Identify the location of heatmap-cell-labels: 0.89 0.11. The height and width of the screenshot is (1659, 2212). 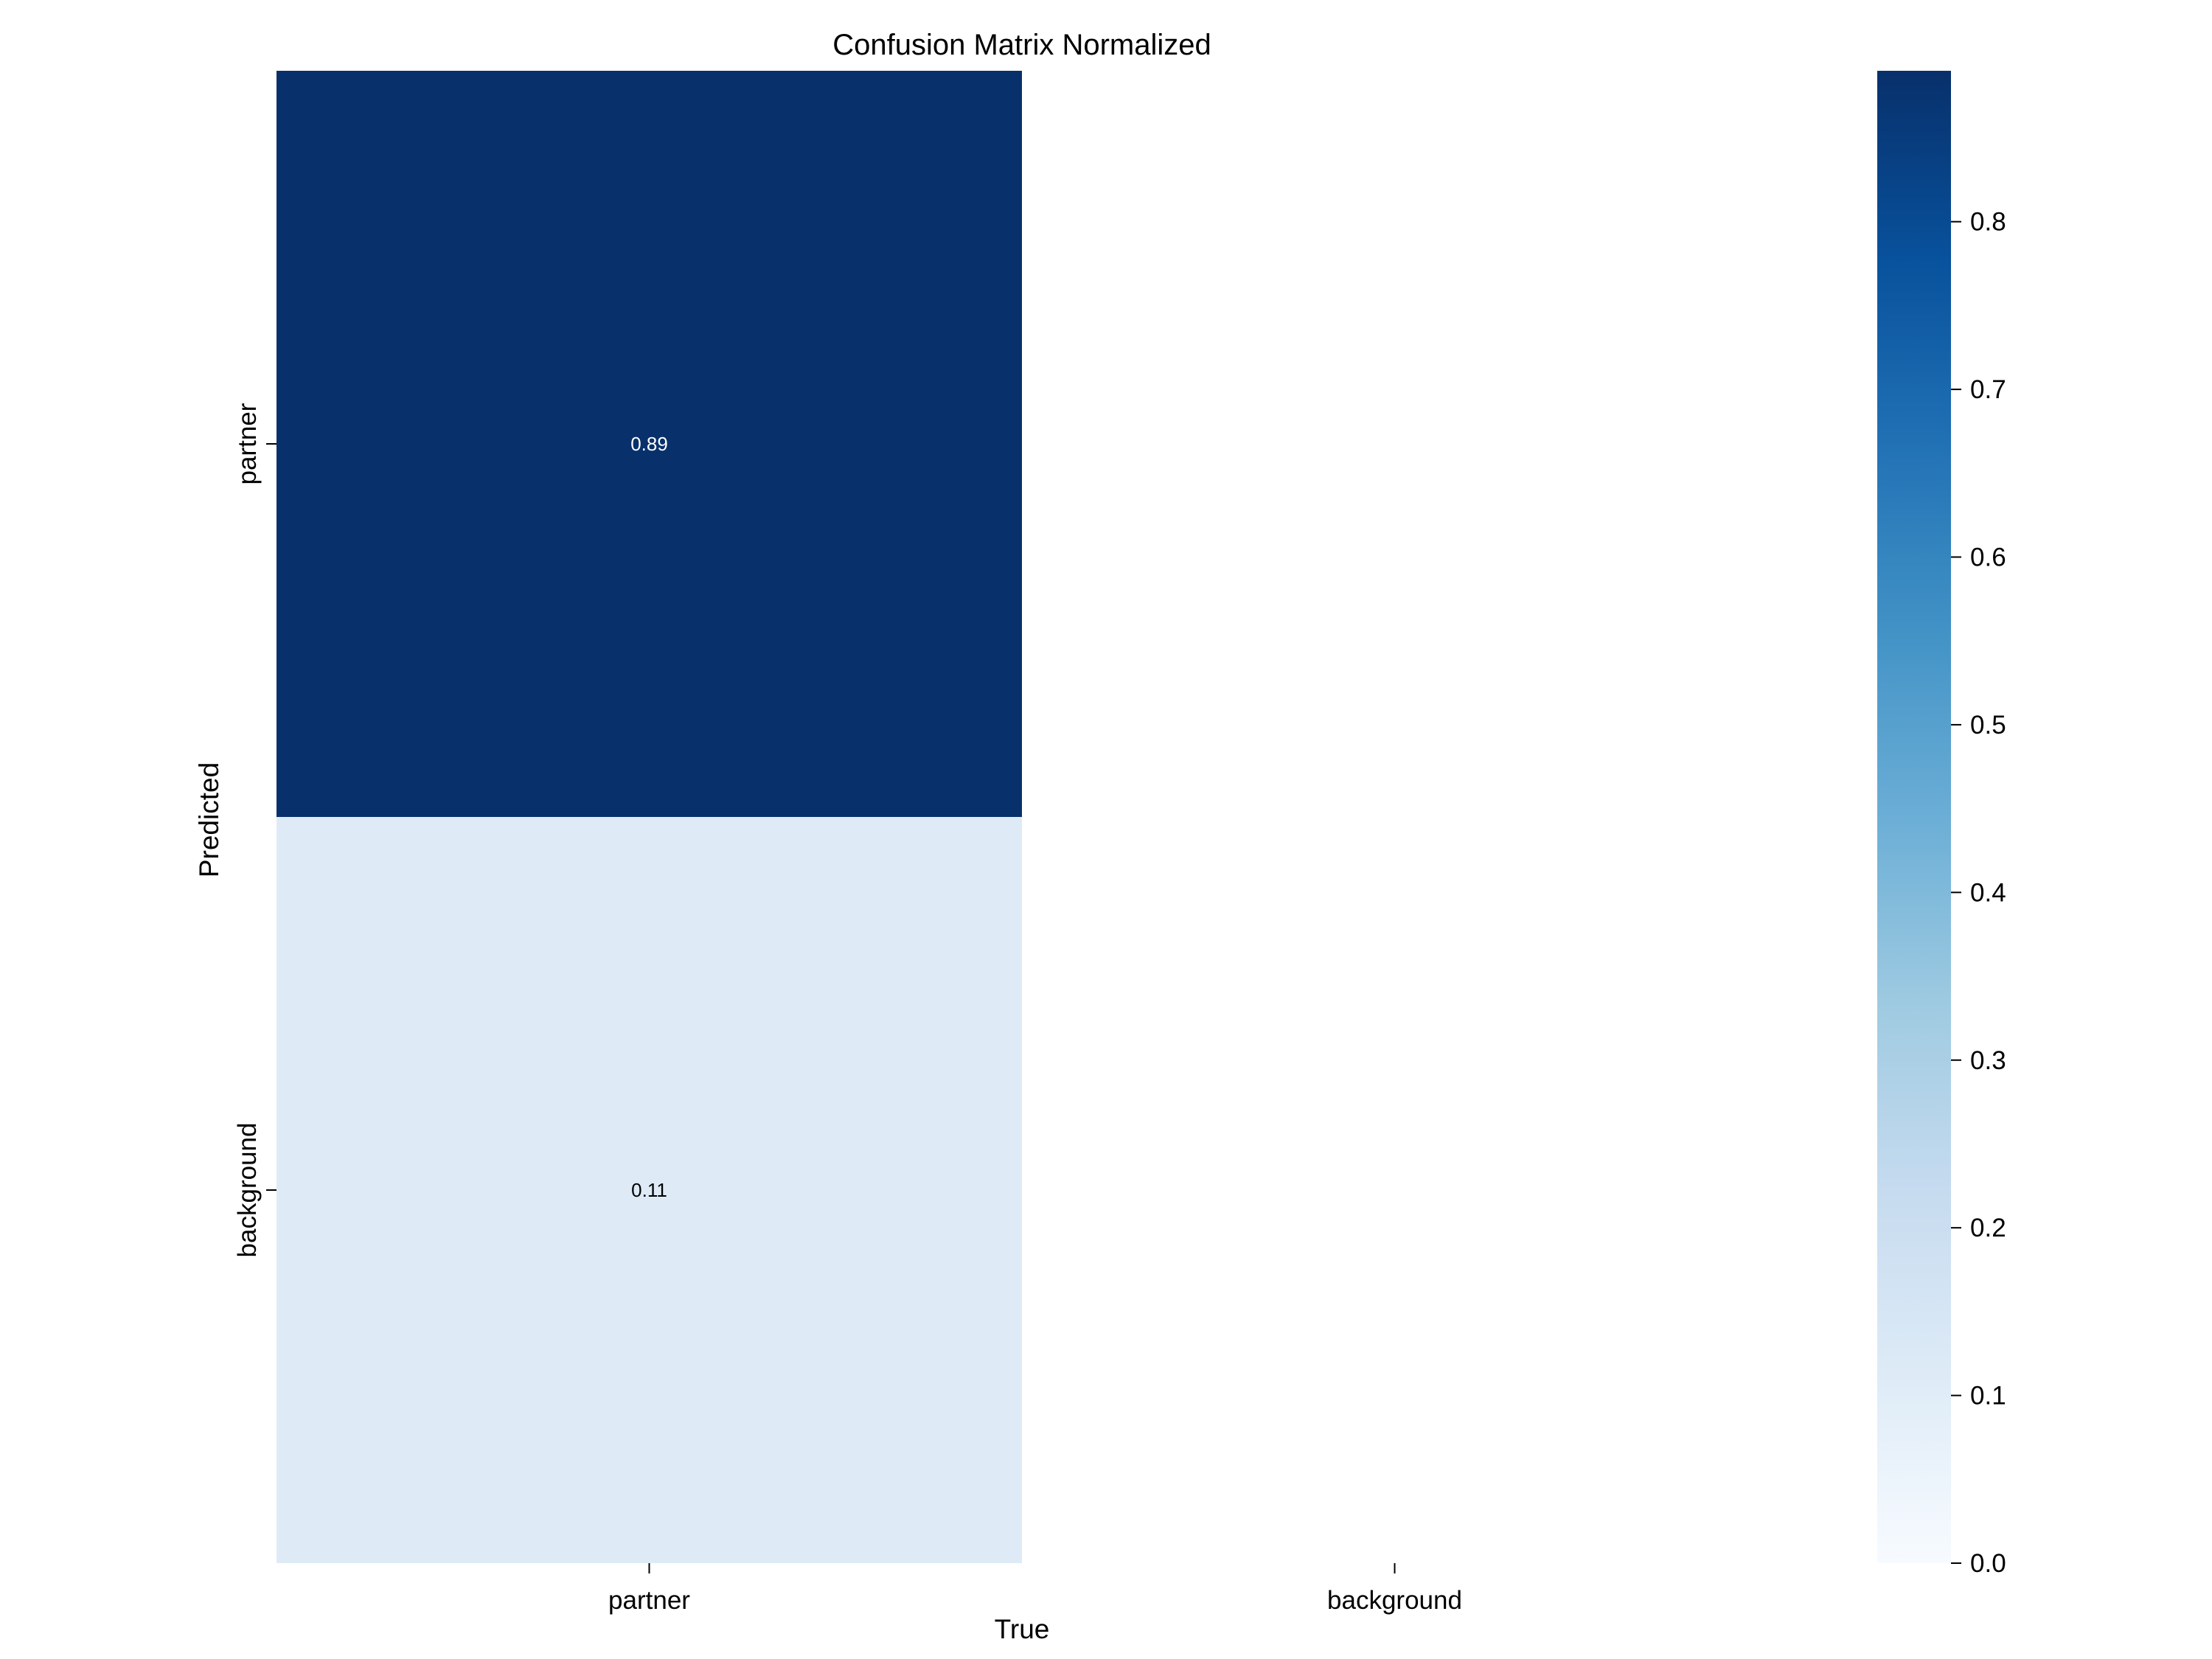
(649, 817).